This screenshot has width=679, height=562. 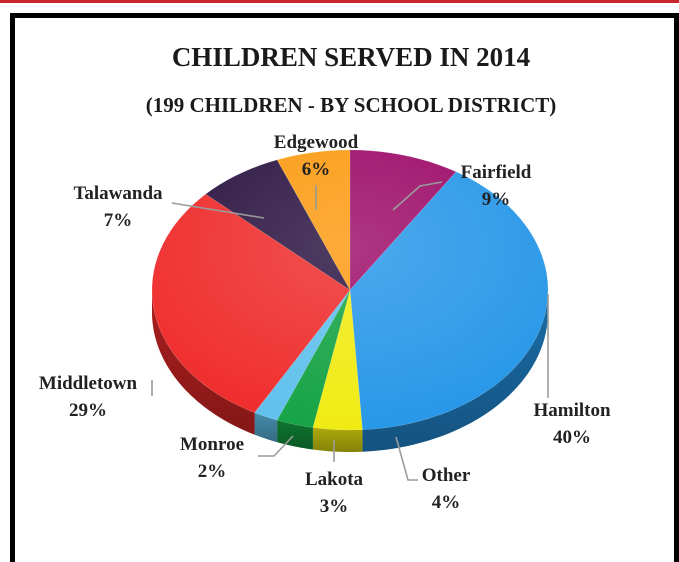 What do you see at coordinates (276, 446) in the screenshot?
I see `leader-line-monroe` at bounding box center [276, 446].